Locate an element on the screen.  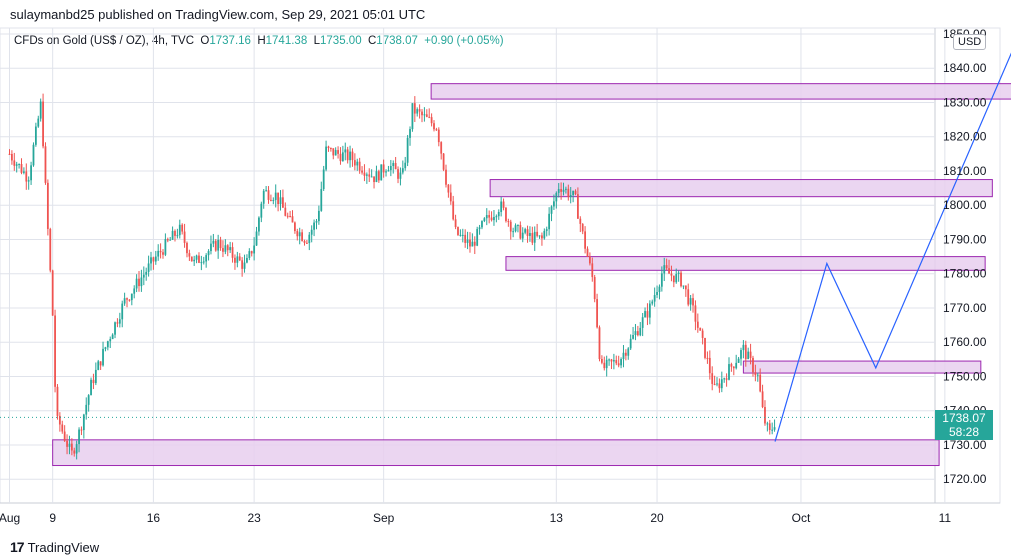
last-price-value: 1738.07 is located at coordinates (964, 418).